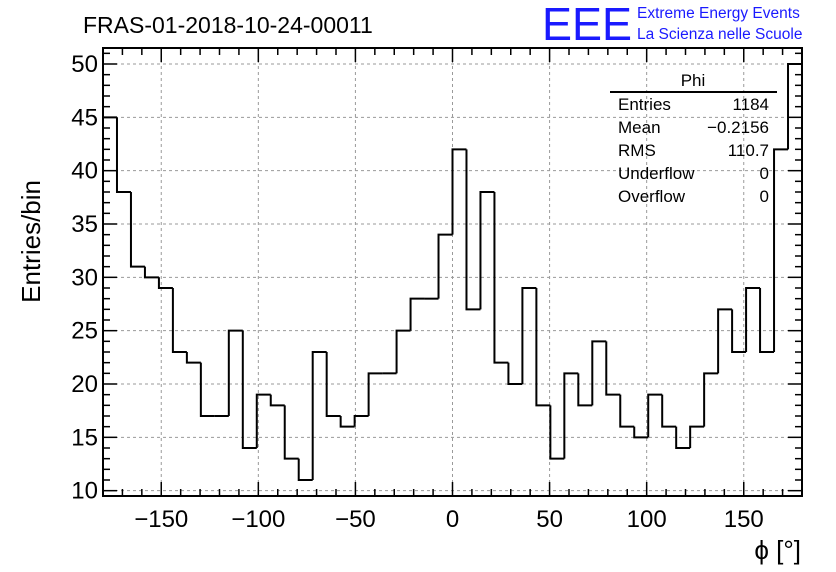 This screenshot has width=836, height=572. What do you see at coordinates (750, 104) in the screenshot?
I see `stats-value-entries: 1184` at bounding box center [750, 104].